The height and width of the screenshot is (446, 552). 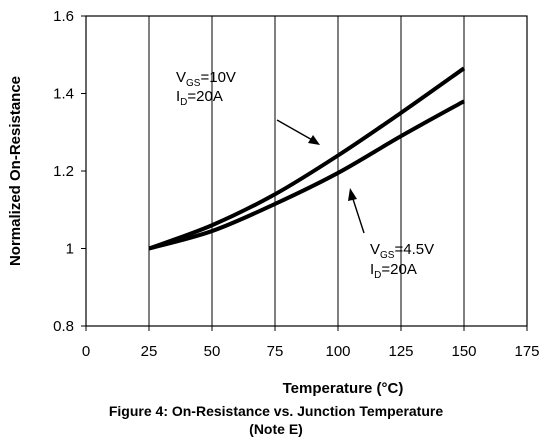 What do you see at coordinates (149, 351) in the screenshot?
I see `x-tick-label: 25` at bounding box center [149, 351].